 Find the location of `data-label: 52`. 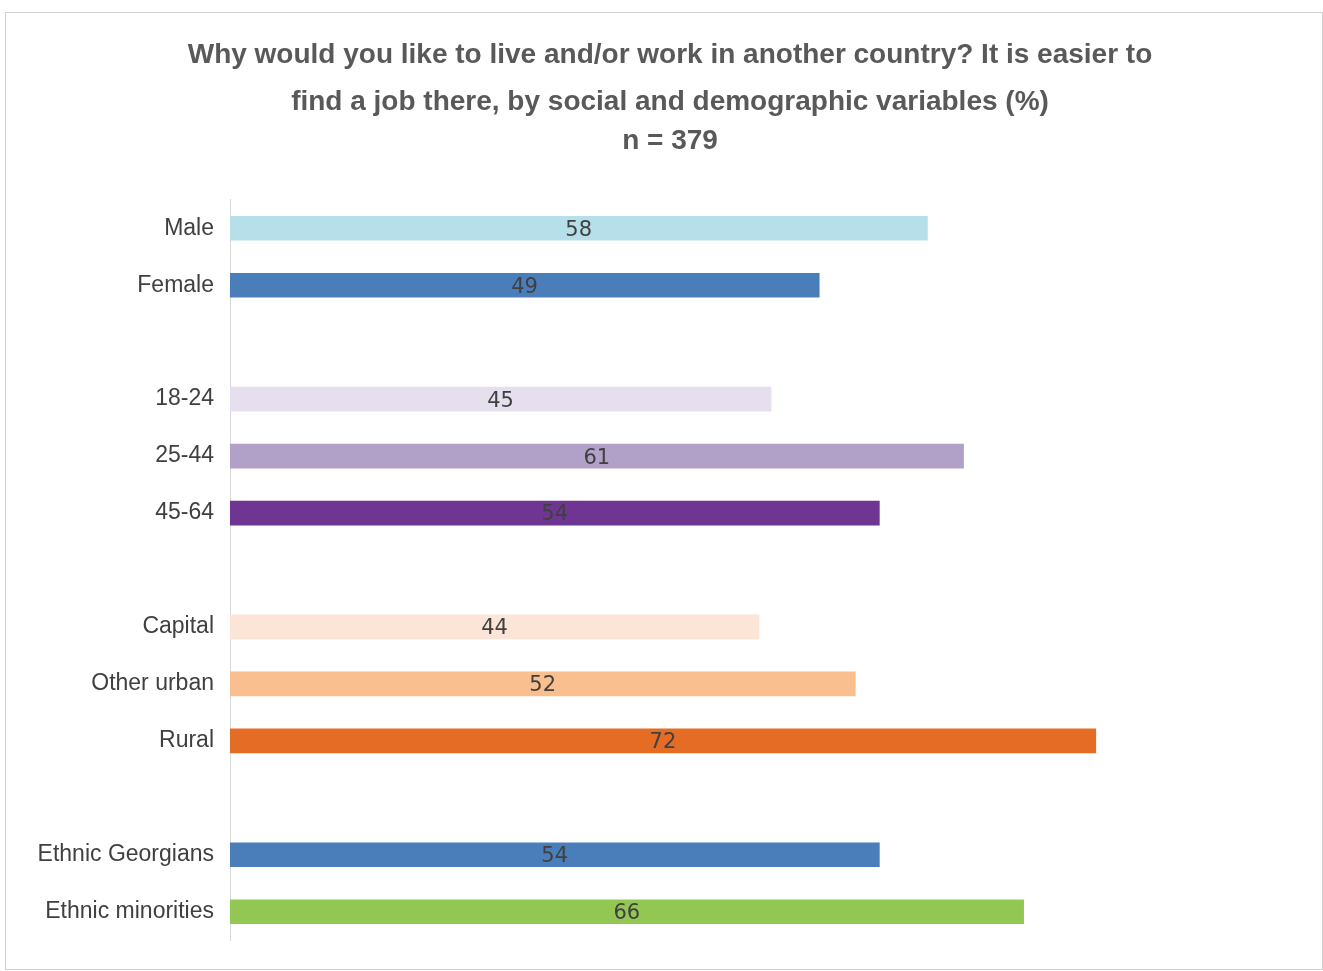

data-label: 52 is located at coordinates (543, 684).